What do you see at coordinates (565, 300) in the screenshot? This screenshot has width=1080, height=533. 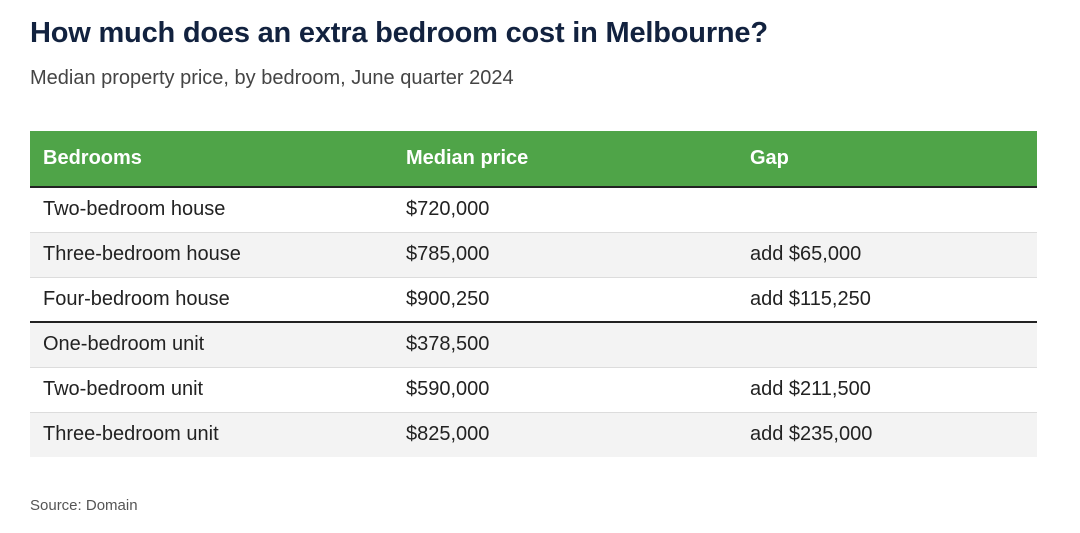 I see `cell-median-price: $900,250` at bounding box center [565, 300].